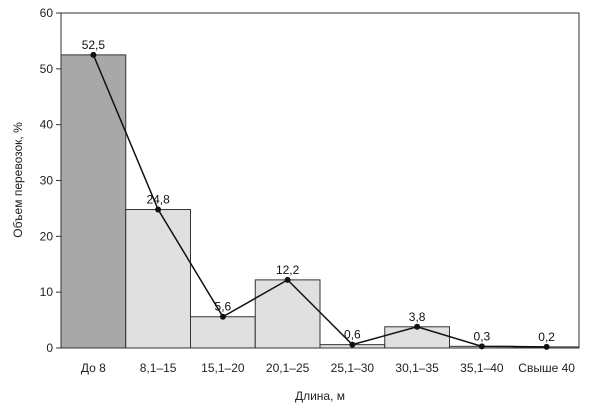 This screenshot has height=408, width=595. I want to click on y-axis-ticks: 0 10 20 30 40 50 60, so click(50, 180).